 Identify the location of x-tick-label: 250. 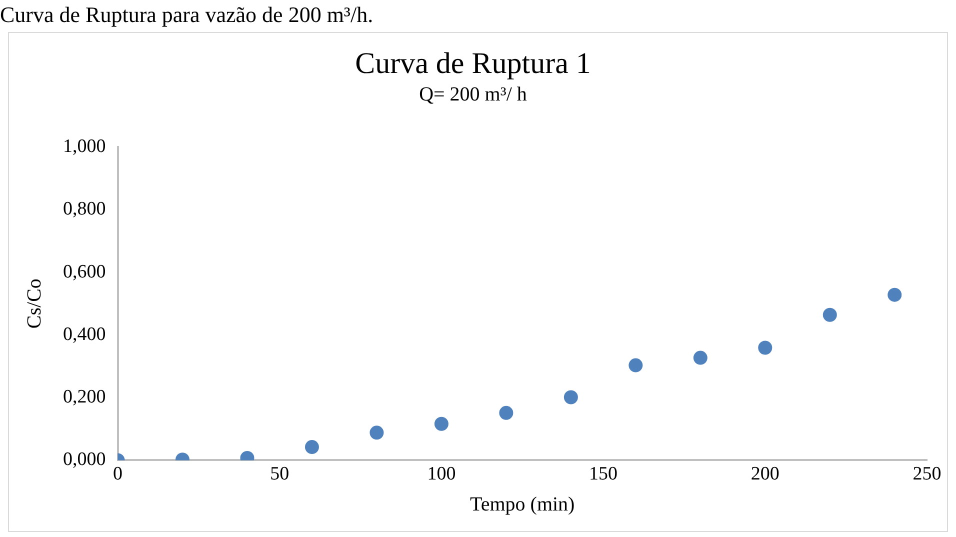
(927, 474).